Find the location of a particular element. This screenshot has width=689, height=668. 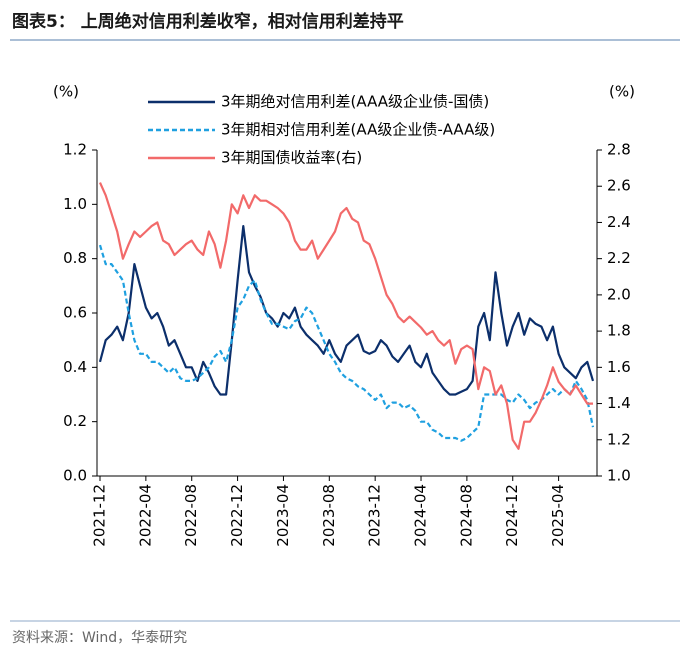

legend-label: 3年期相对信用利差(AA级企业债-AAA级) is located at coordinates (358, 130).